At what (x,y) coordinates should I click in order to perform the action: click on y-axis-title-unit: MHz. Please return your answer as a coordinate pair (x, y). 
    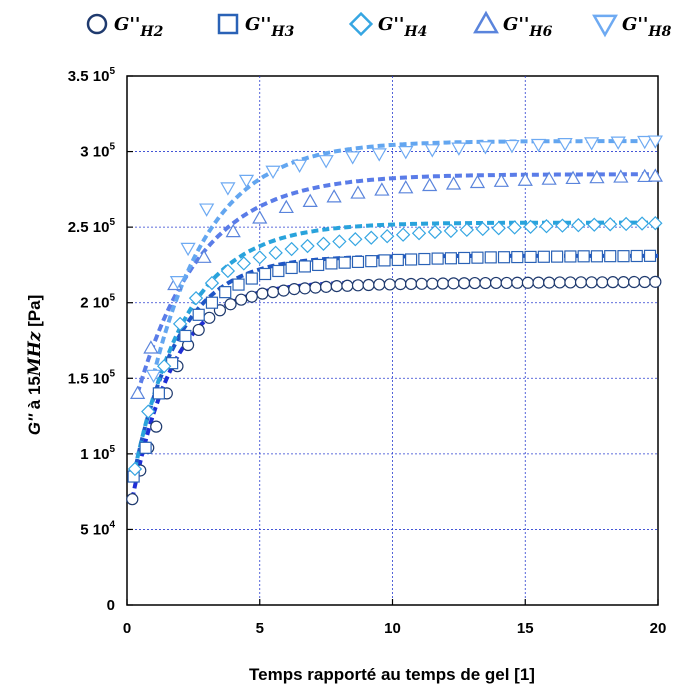
    Looking at the image, I should click on (35, 354).